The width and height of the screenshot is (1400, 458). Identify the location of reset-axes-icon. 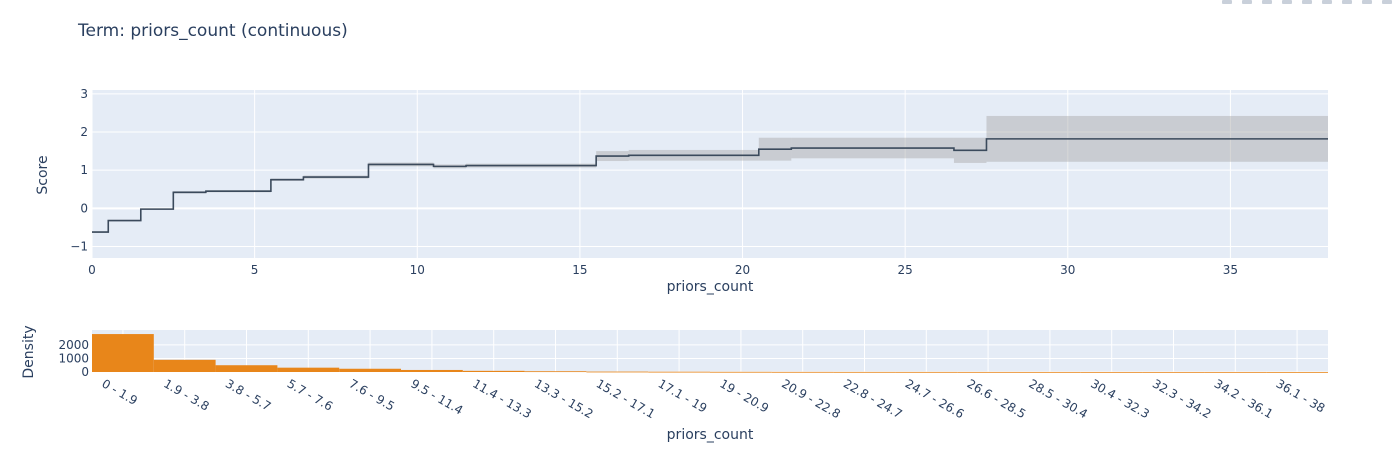
(1387, 2).